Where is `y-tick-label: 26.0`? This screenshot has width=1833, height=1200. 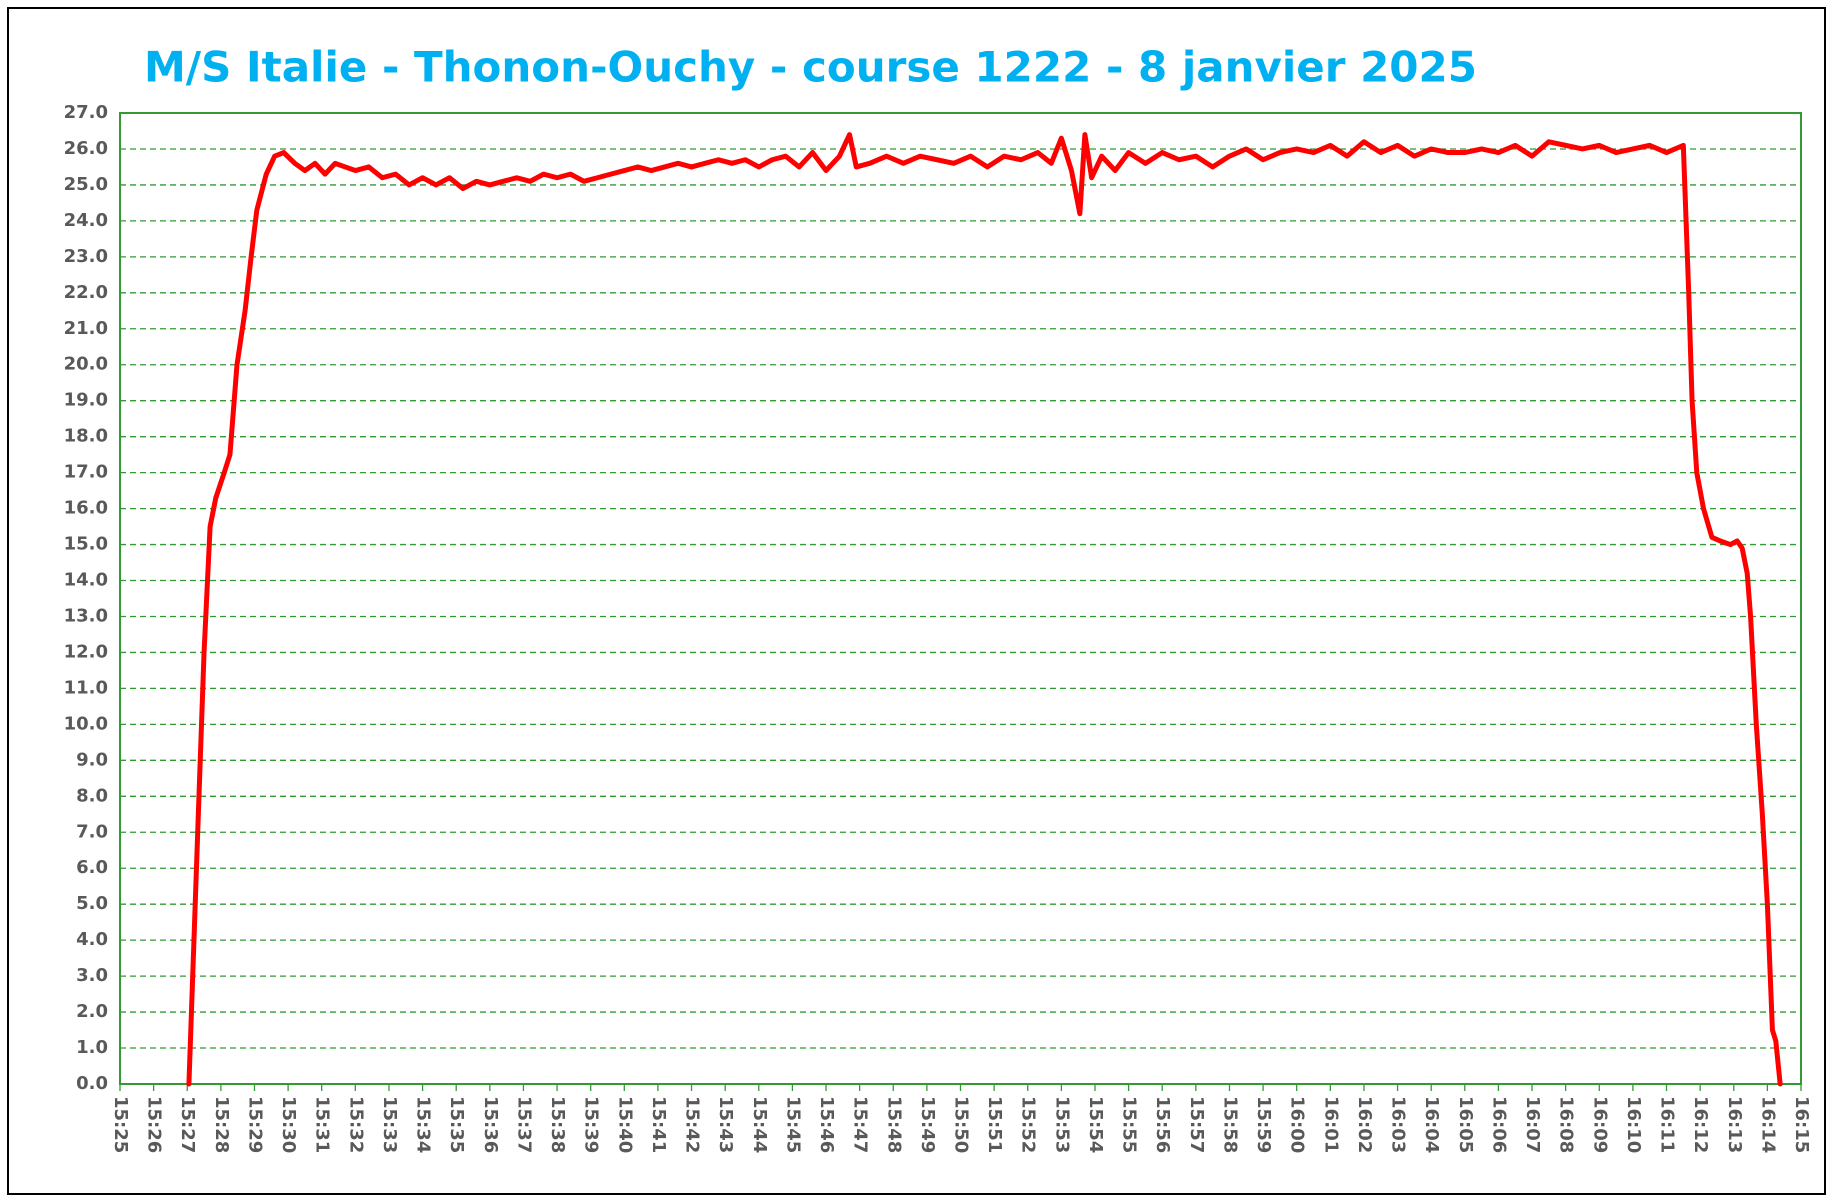
y-tick-label: 26.0 is located at coordinates (86, 148).